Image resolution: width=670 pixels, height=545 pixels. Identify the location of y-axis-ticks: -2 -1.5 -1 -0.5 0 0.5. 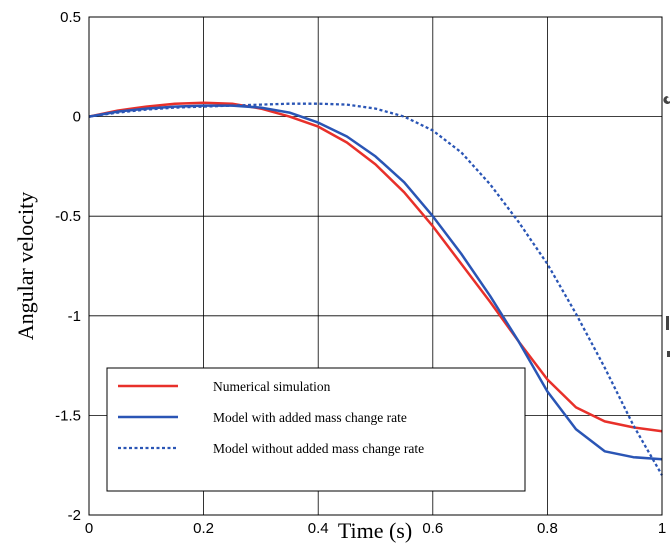
(68, 266).